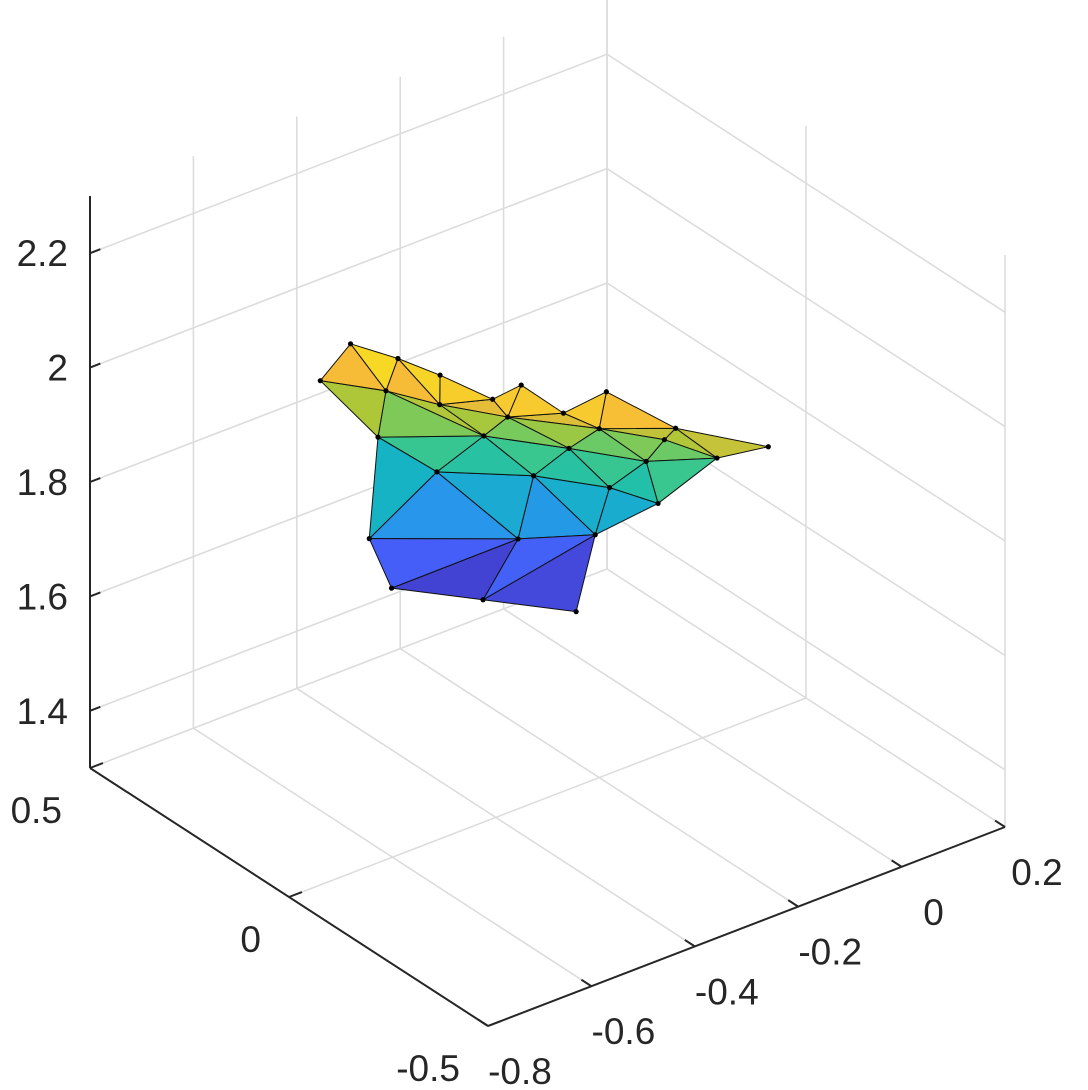  Describe the element at coordinates (428, 1068) in the screenshot. I see `y-tick-label: -0.5` at that location.